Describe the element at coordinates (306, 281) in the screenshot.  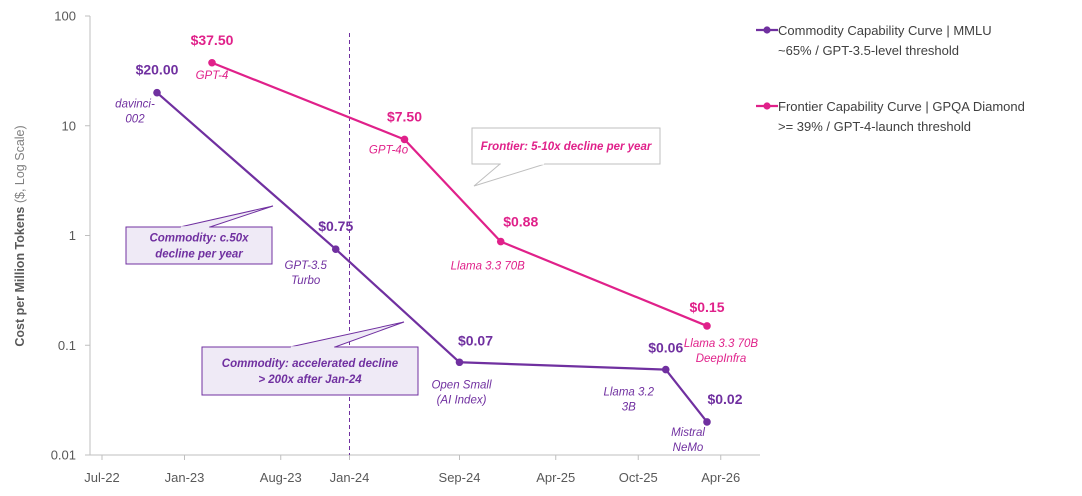
I see `model-label-line: Turbo` at that location.